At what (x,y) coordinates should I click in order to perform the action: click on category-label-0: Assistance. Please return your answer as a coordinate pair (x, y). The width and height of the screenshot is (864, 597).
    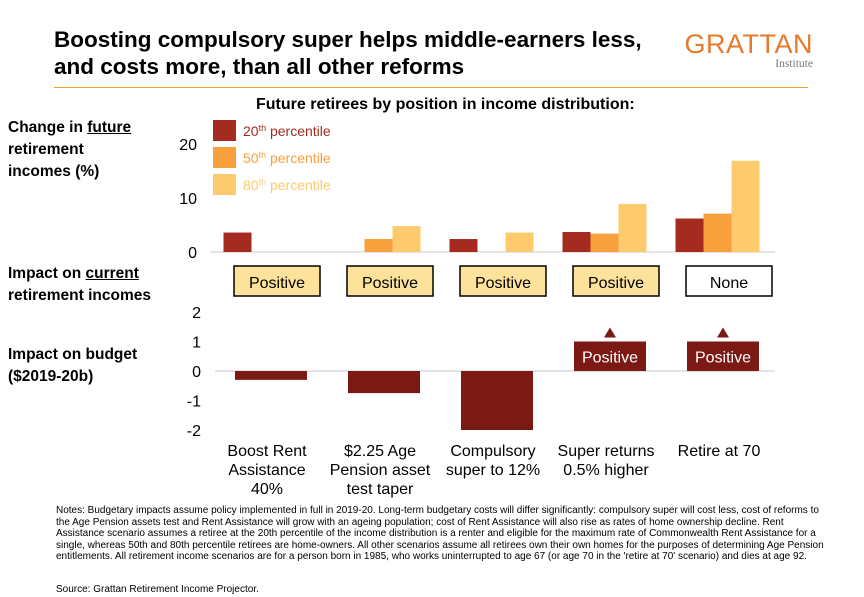
    Looking at the image, I should click on (266, 470).